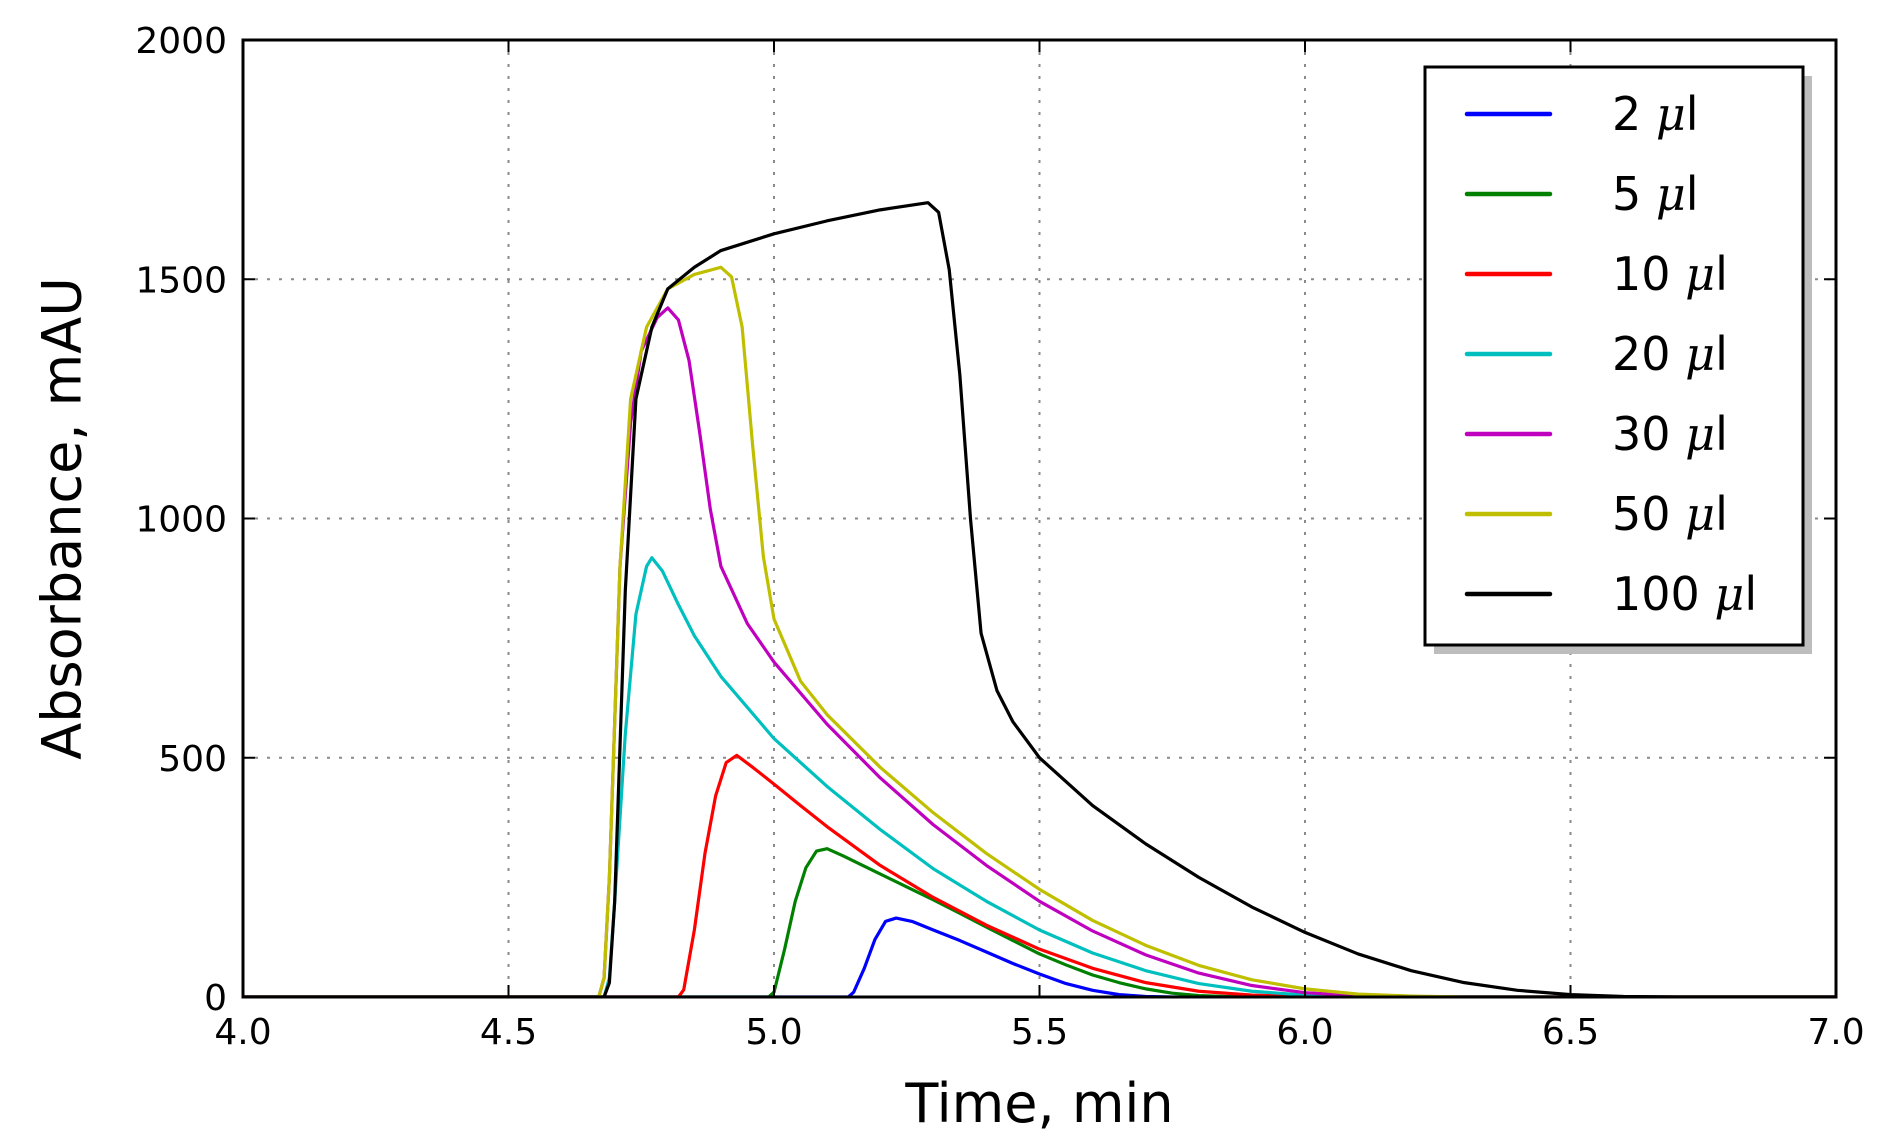 This screenshot has height=1146, width=1877. Describe the element at coordinates (181, 280) in the screenshot. I see `y-tick-label: 1500` at that location.